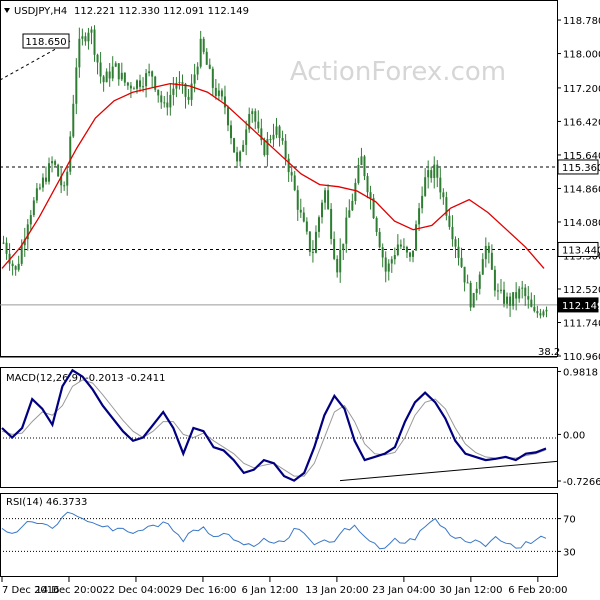  I want to click on price-tick-label: 113.300, so click(581, 256).